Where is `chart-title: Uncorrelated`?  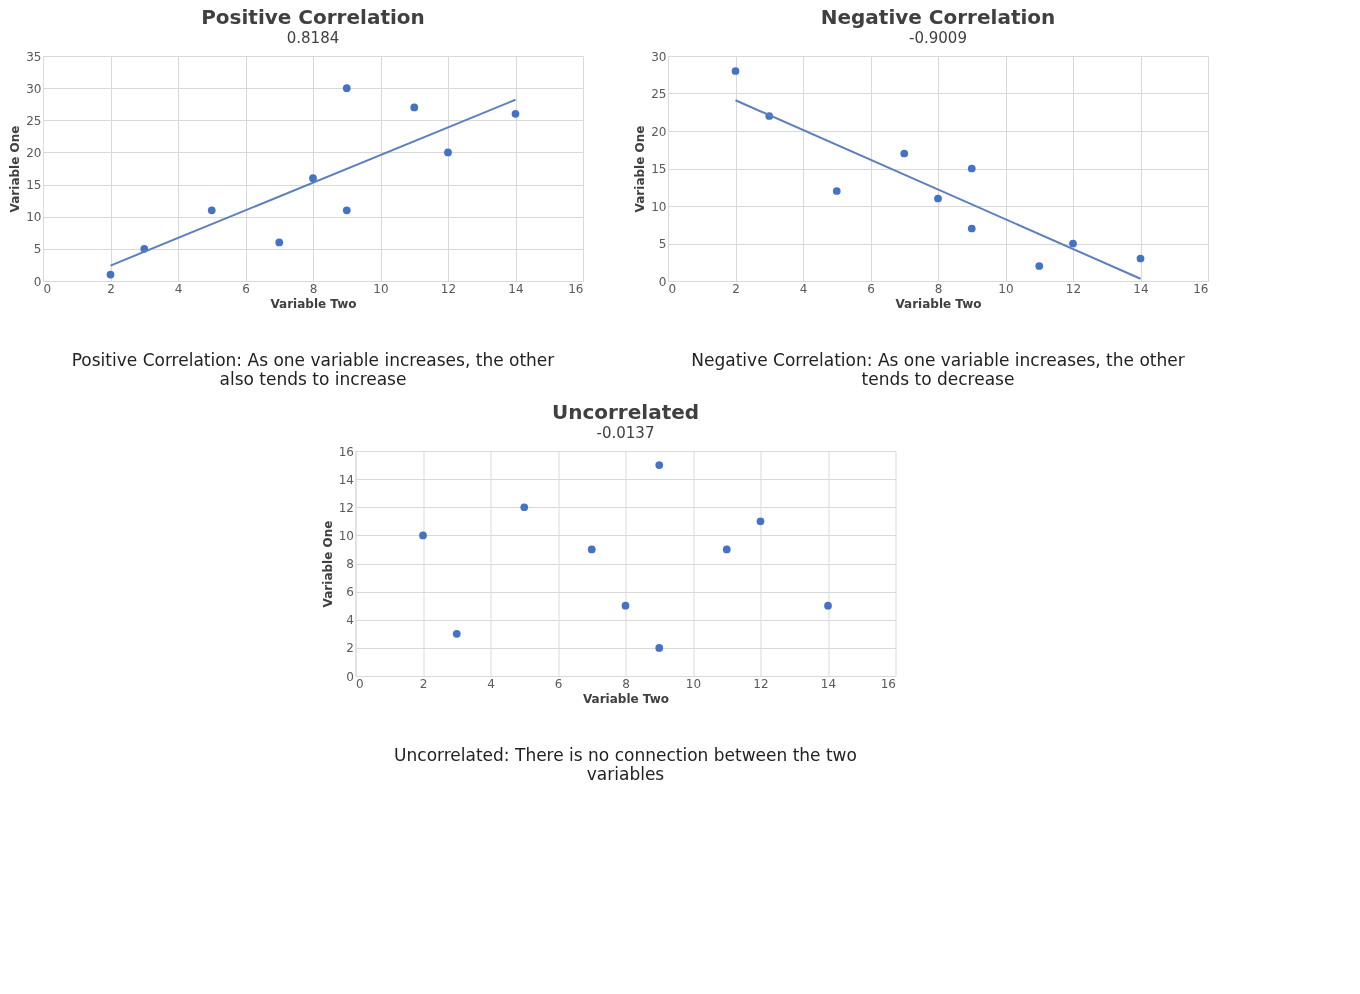 chart-title: Uncorrelated is located at coordinates (625, 412).